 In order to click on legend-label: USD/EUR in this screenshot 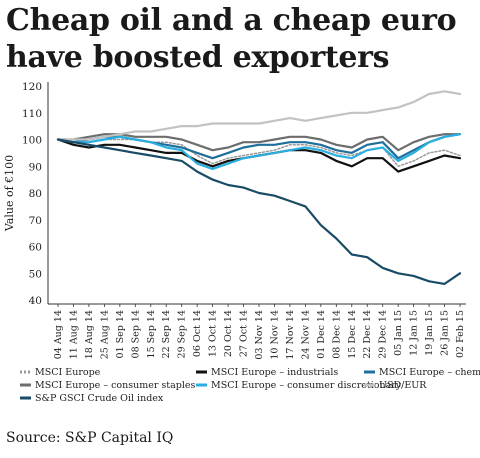, I will do `click(403, 385)`.